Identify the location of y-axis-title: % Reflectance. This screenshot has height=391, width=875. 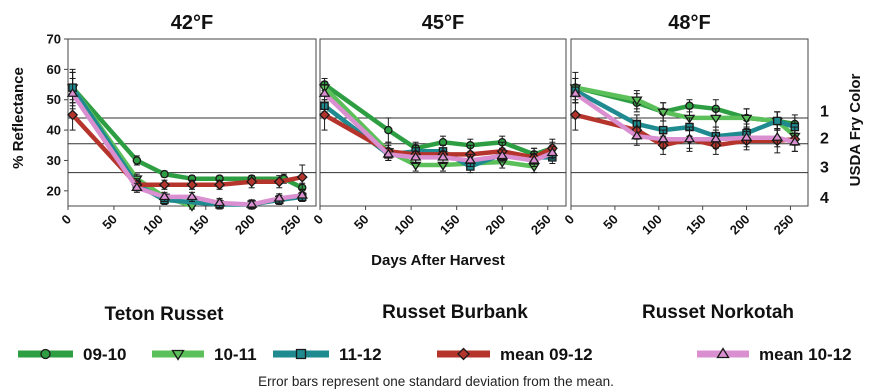
(18, 118).